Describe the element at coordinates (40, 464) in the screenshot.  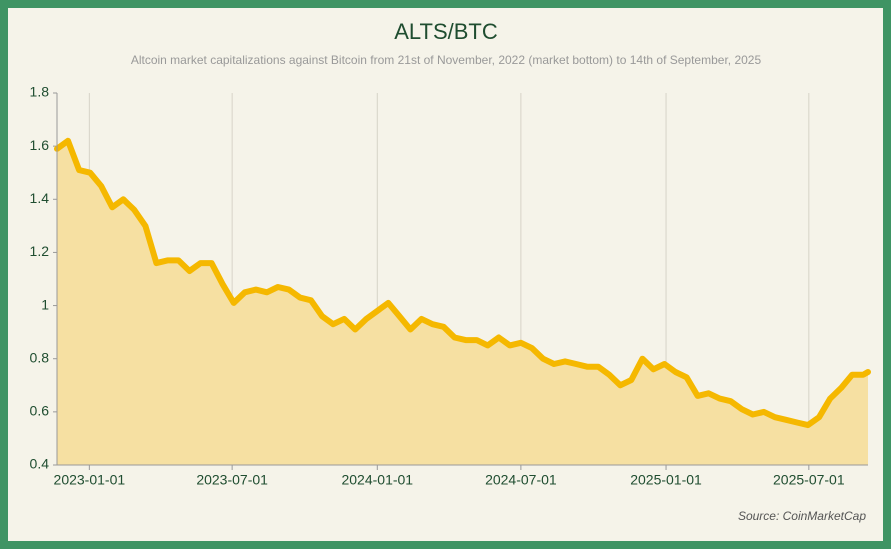
I see `y-tick-label: 0.4` at that location.